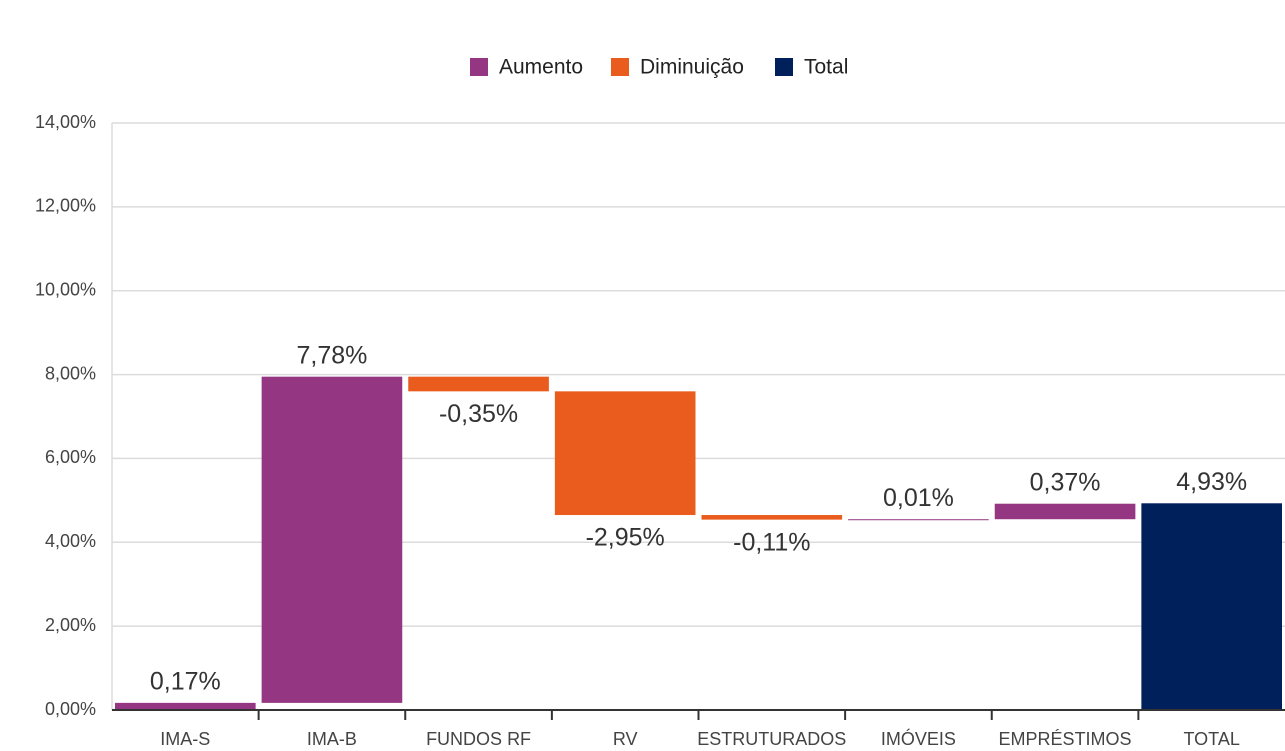 This screenshot has width=1285, height=751. Describe the element at coordinates (70, 625) in the screenshot. I see `y-tick-label: 2,00%` at that location.